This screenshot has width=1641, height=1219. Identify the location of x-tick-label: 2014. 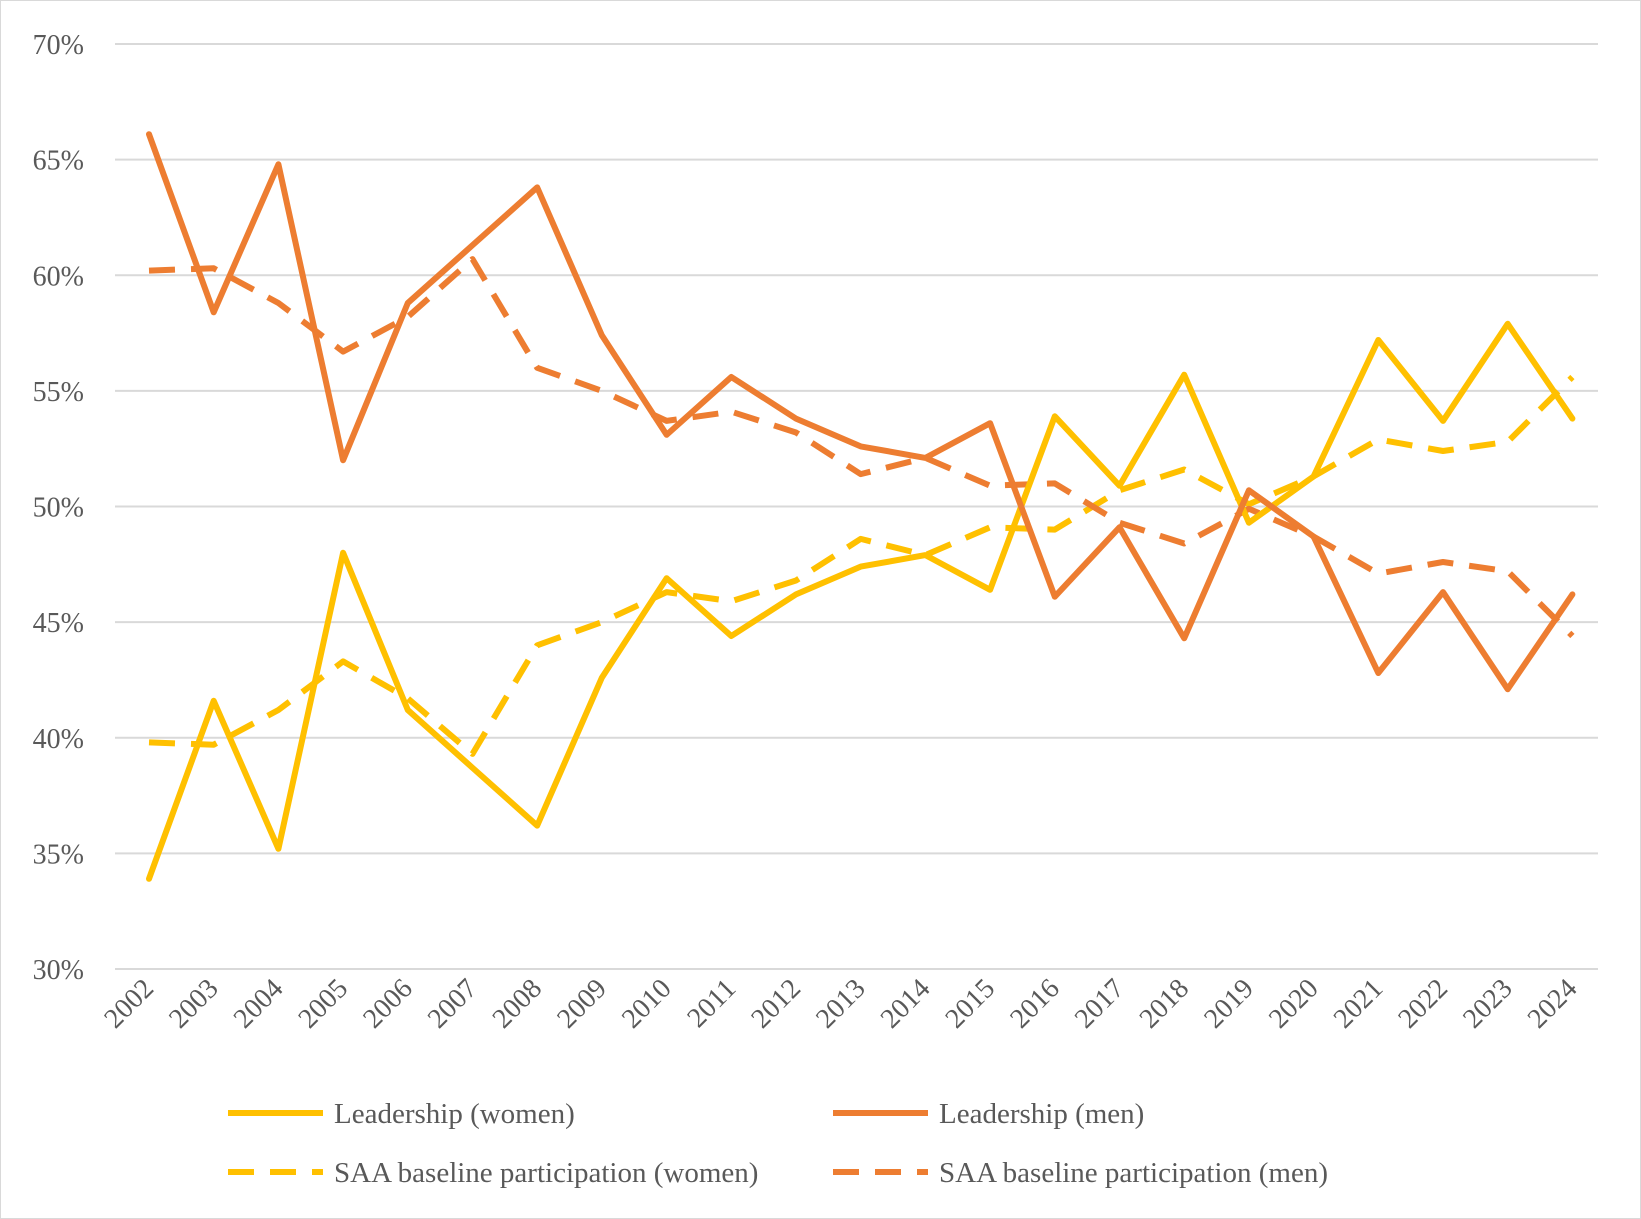
(906, 1004).